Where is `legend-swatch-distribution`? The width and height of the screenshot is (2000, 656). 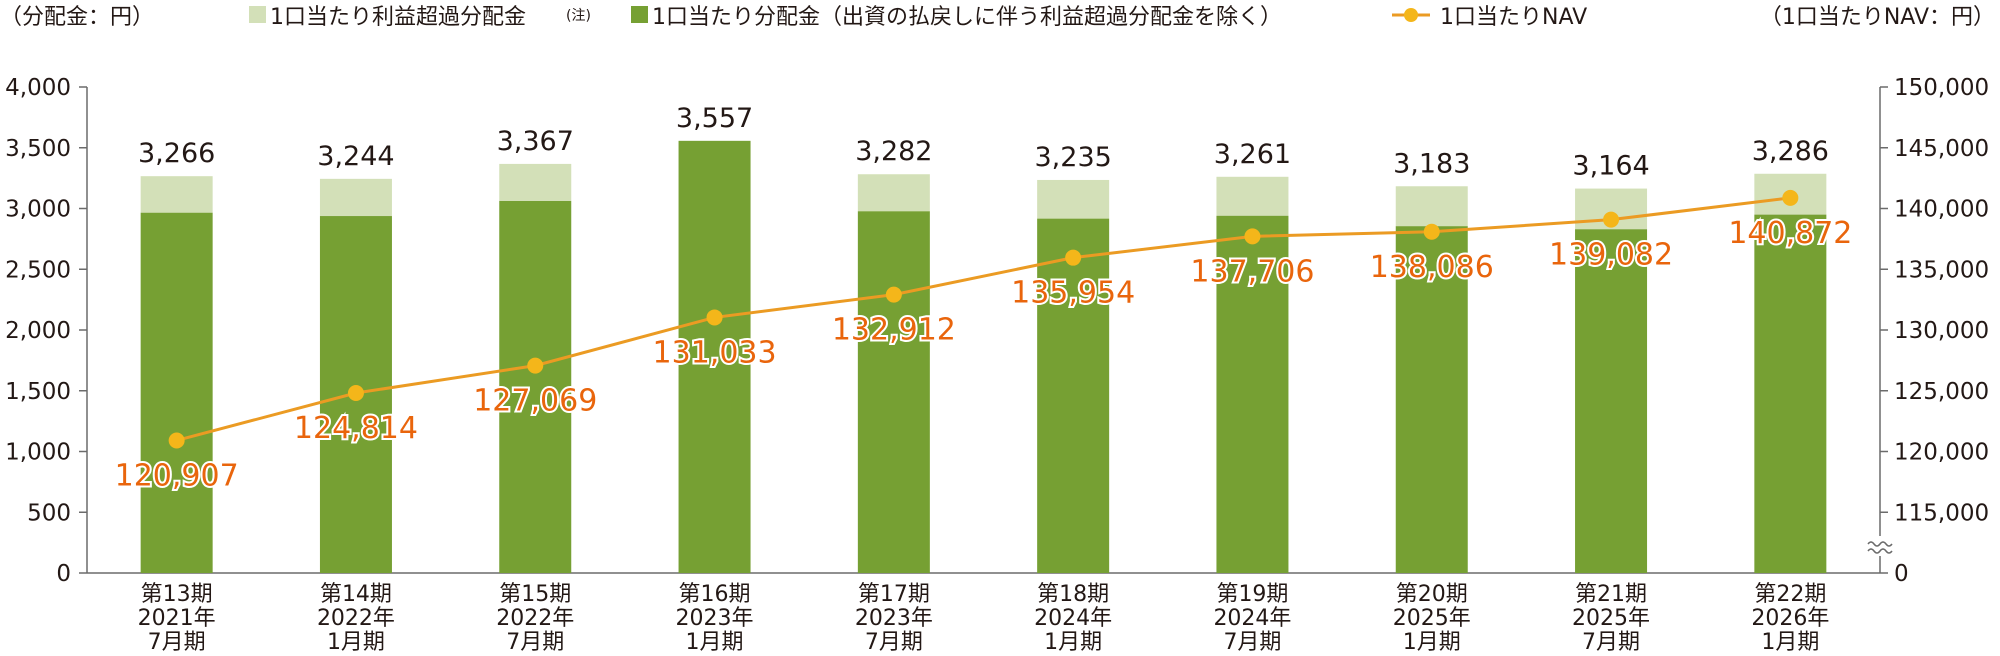
legend-swatch-distribution is located at coordinates (639, 14).